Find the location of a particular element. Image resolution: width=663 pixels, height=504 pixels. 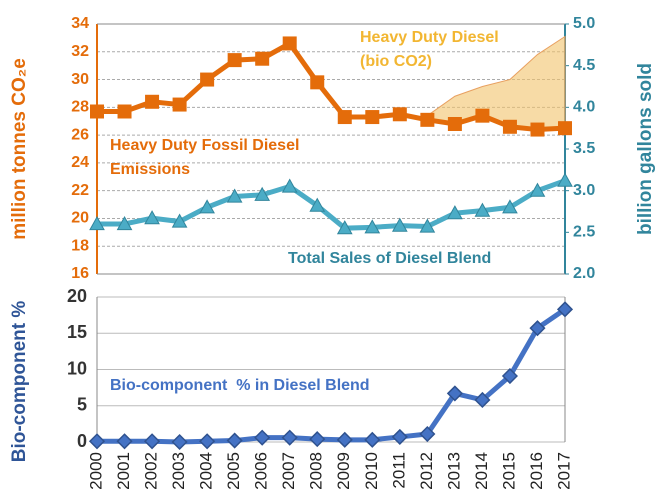

bio-label: Heavy Duty Diesel (bio CO2) is located at coordinates (429, 49).